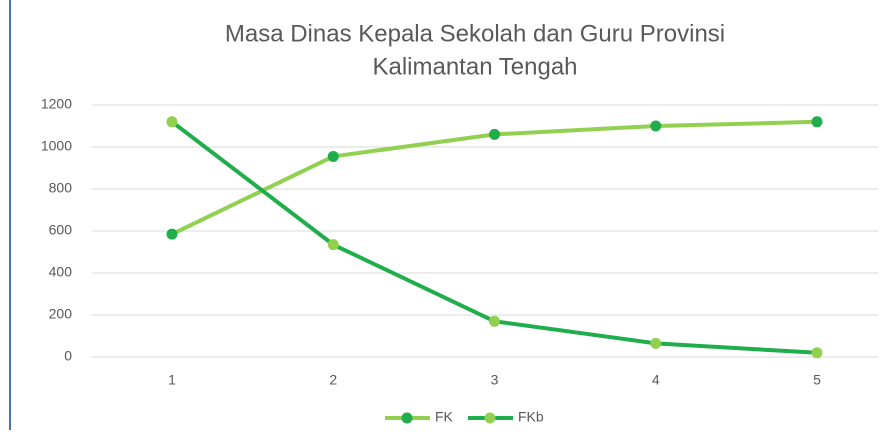 The width and height of the screenshot is (888, 435). Describe the element at coordinates (656, 380) in the screenshot. I see `x-tick-label: 4` at that location.